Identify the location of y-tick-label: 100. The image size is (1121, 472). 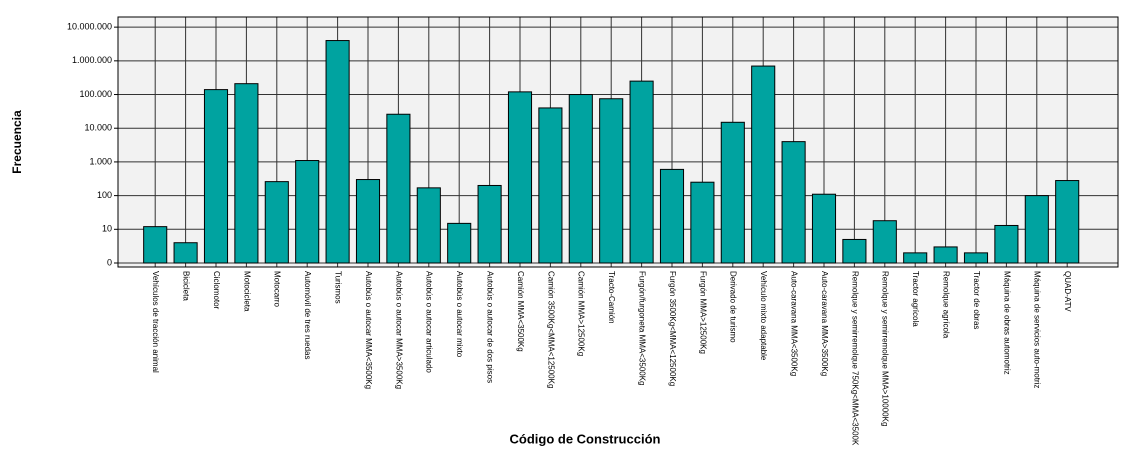
(104, 195).